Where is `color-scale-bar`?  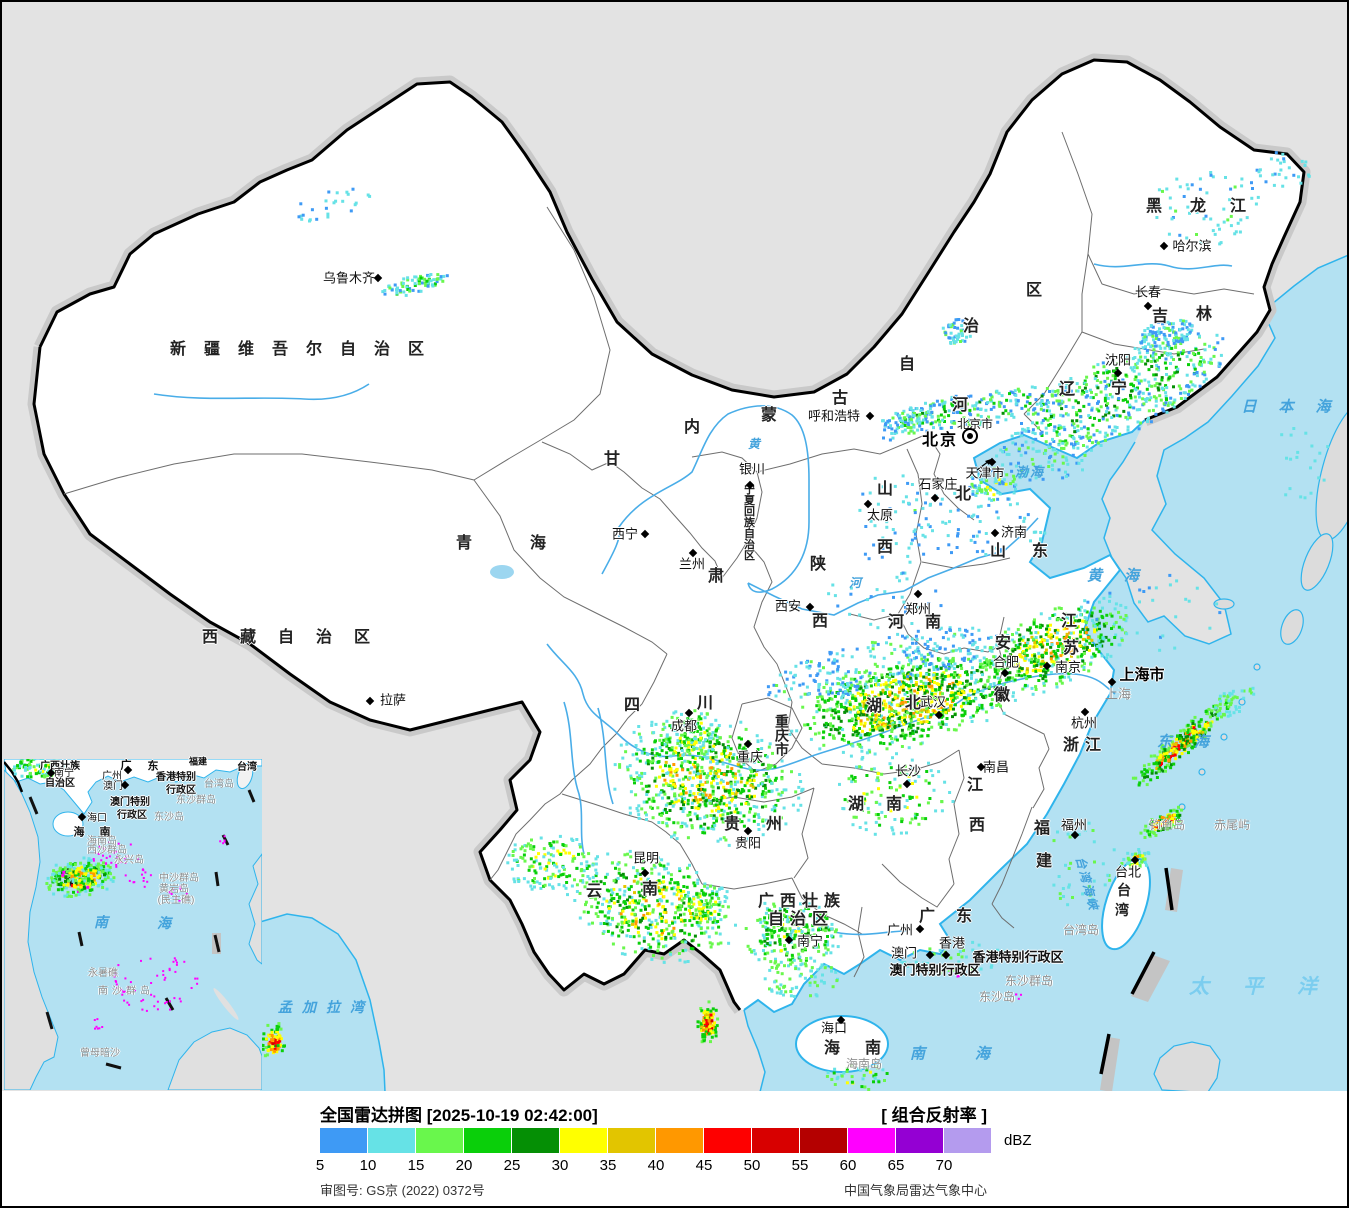 color-scale-bar is located at coordinates (656, 1140).